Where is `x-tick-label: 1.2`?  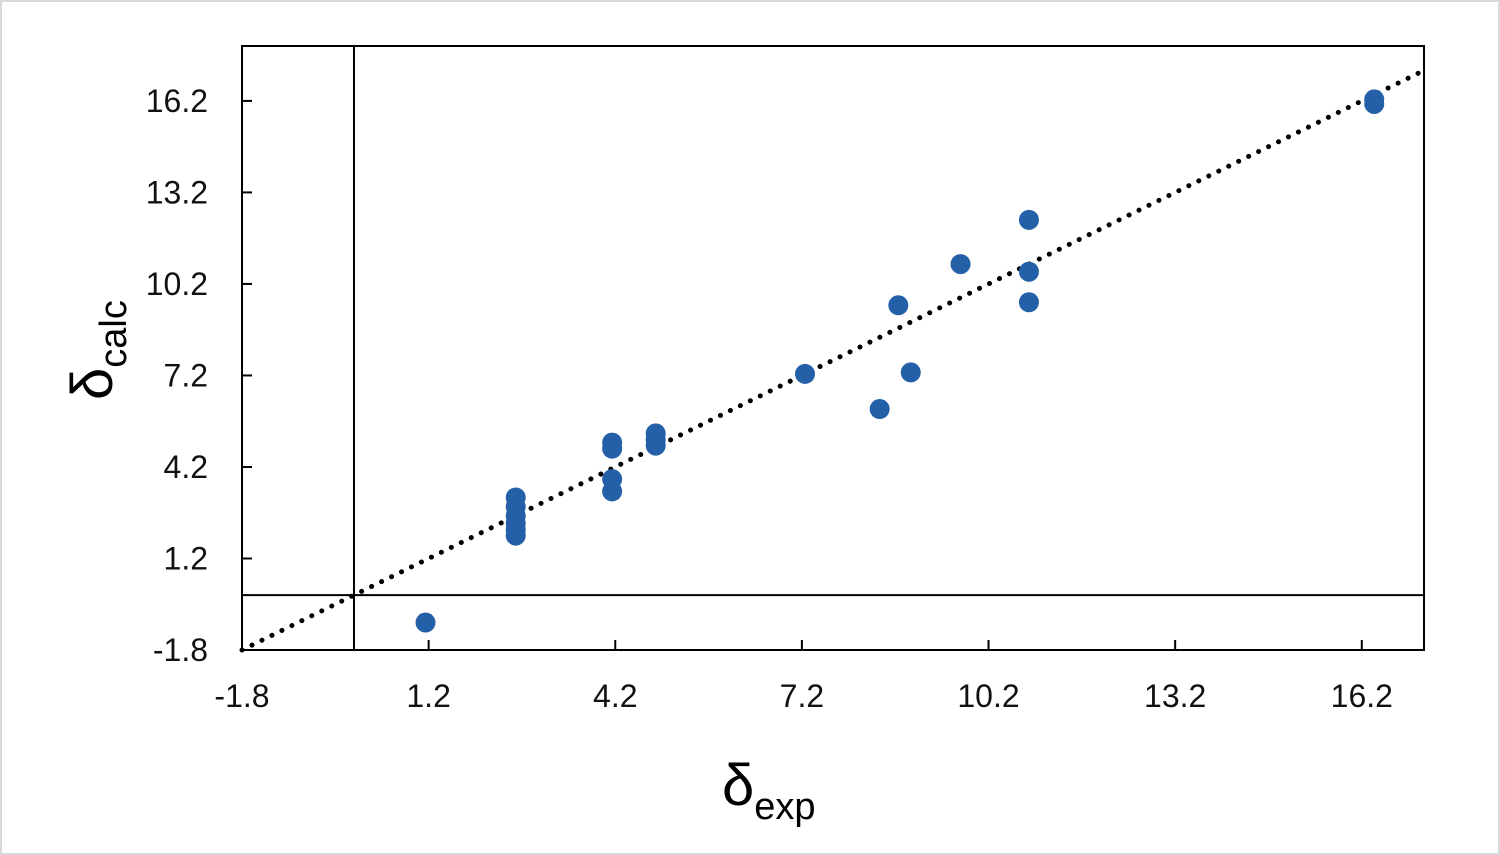 x-tick-label: 1.2 is located at coordinates (428, 696).